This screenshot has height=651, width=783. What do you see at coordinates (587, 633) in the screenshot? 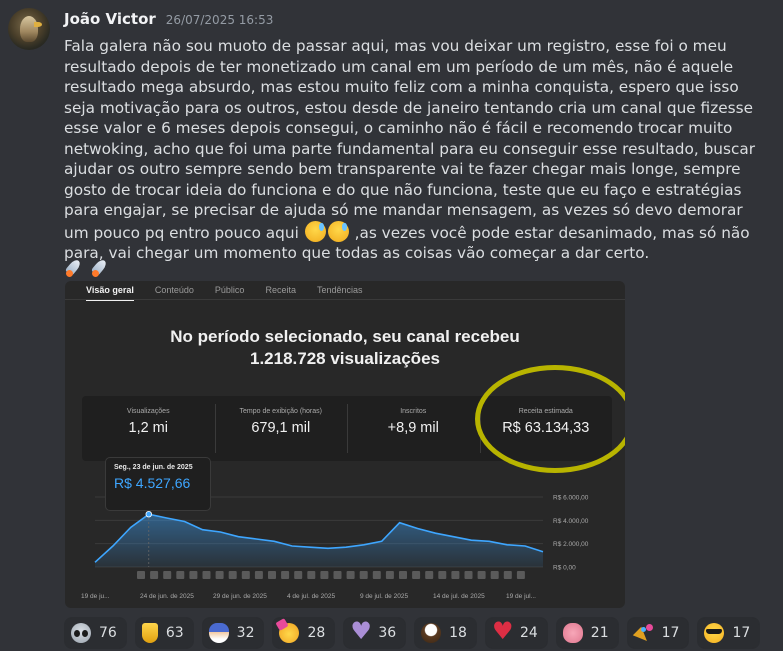
I see `reaction-brain: 21` at bounding box center [587, 633].